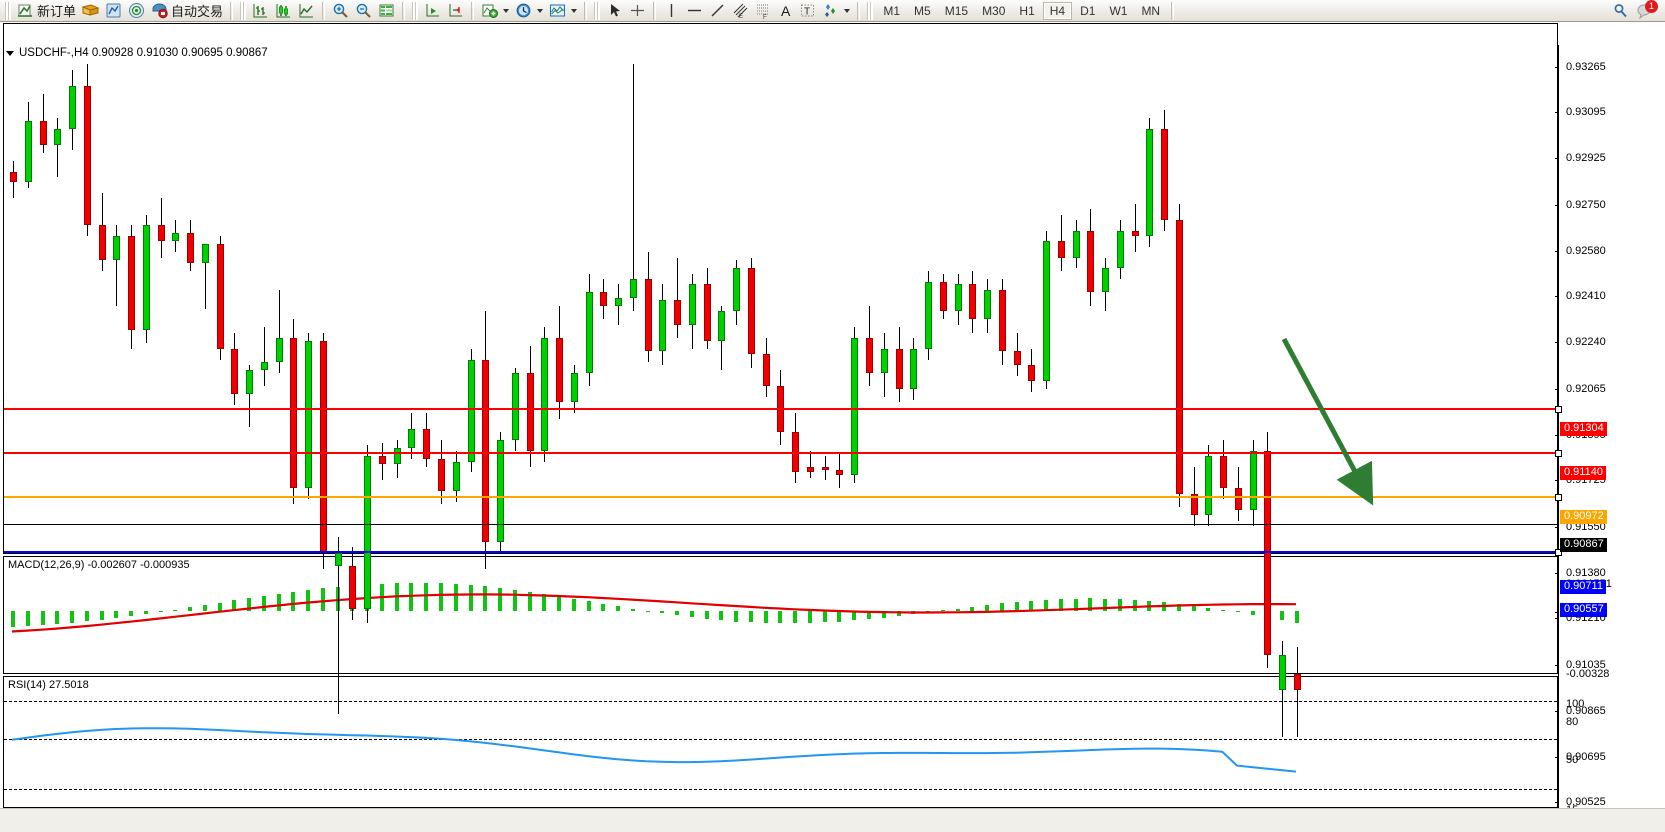  What do you see at coordinates (637, 11) in the screenshot?
I see `crosshair-button` at bounding box center [637, 11].